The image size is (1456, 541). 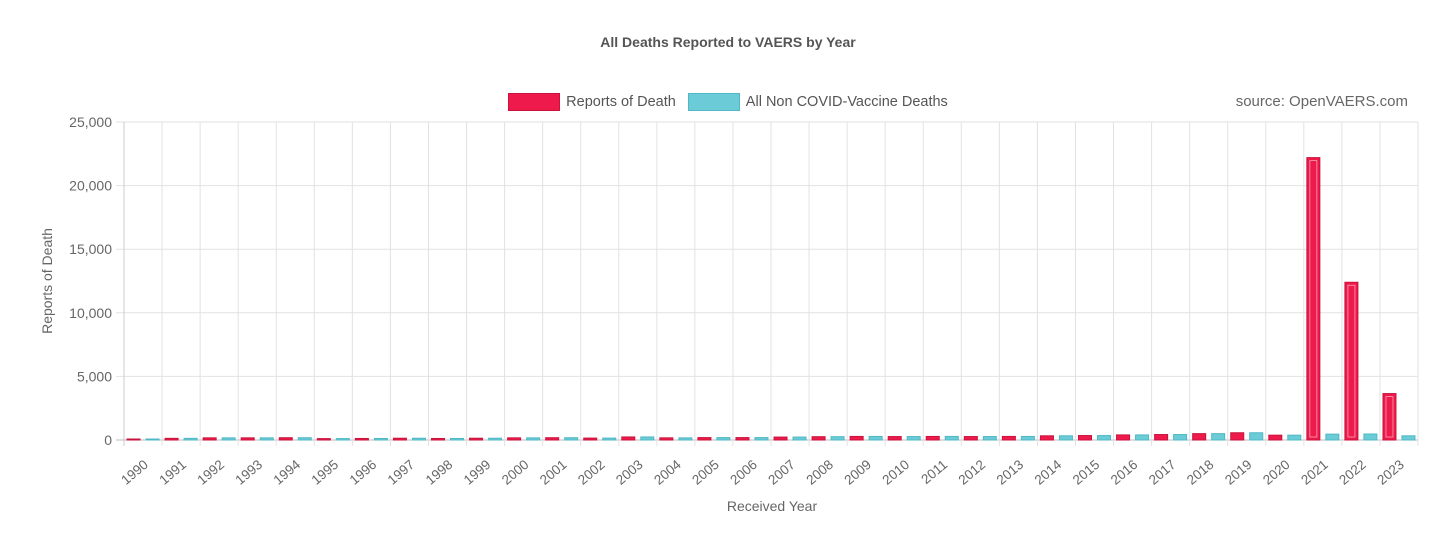 I want to click on bar-non-covid-deaths-2004, so click(x=685, y=439).